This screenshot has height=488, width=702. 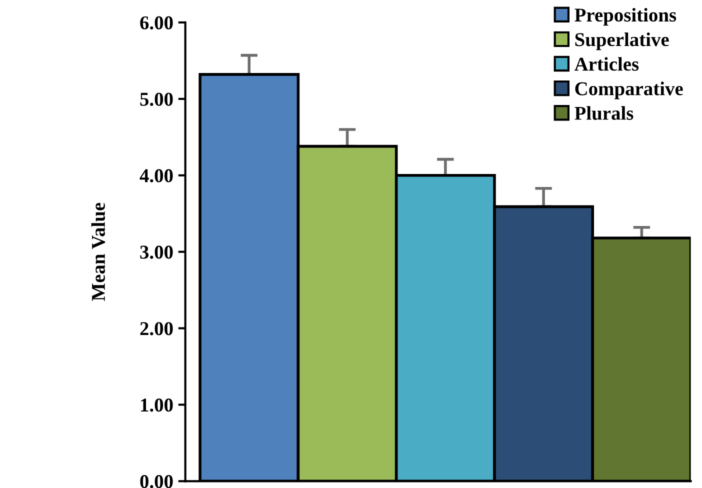 What do you see at coordinates (156, 175) in the screenshot?
I see `y-tick-label: 4.00` at bounding box center [156, 175].